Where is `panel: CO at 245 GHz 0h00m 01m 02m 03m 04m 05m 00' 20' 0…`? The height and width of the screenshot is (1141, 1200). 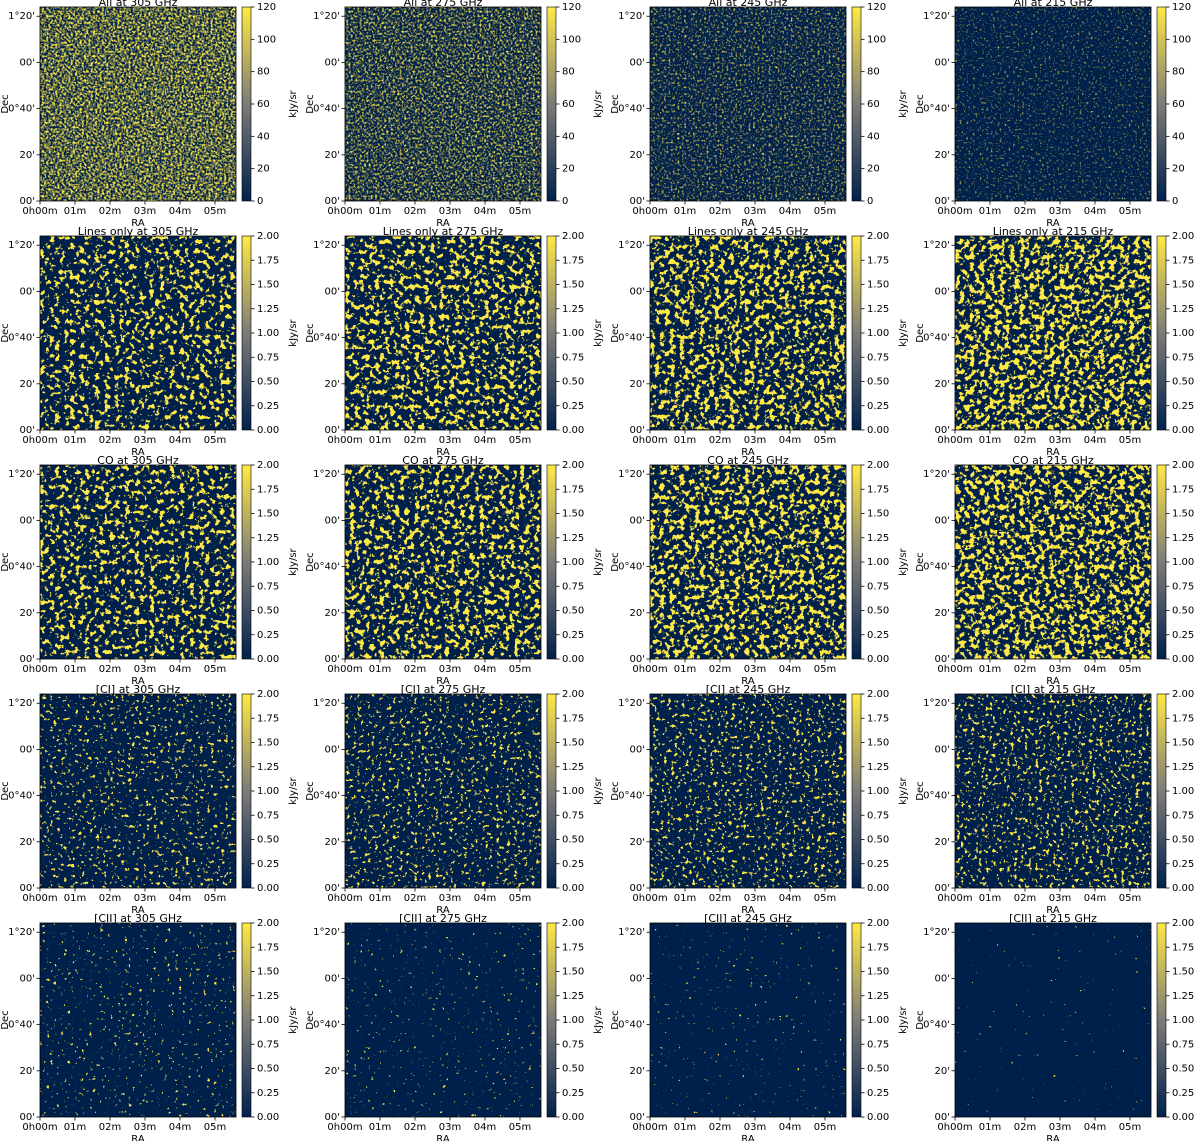
panel: CO at 245 GHz 0h00m 01m 02m 03m 04m 05m 00' 20' 0… is located at coordinates (759, 570).